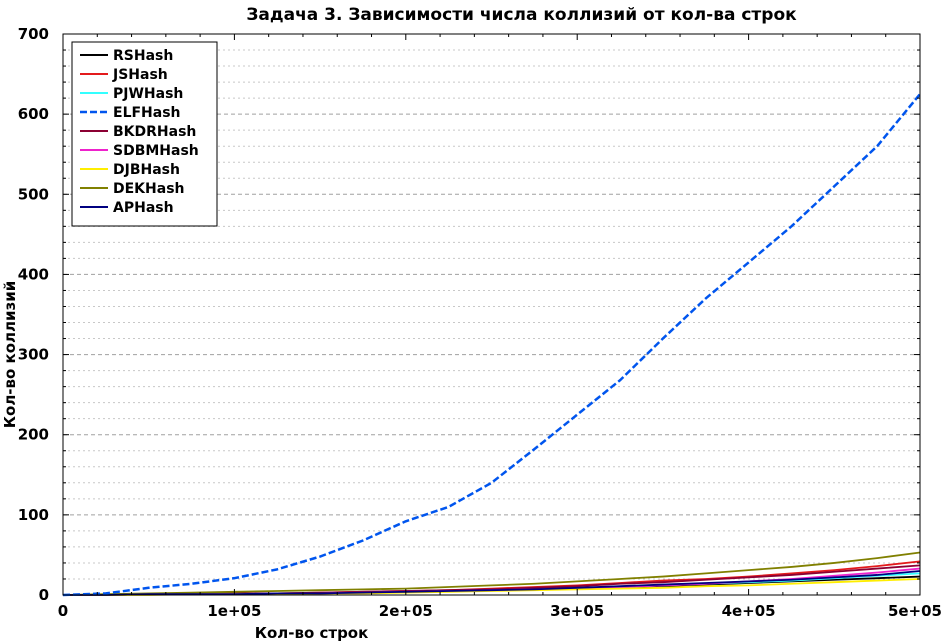  What do you see at coordinates (148, 94) in the screenshot?
I see `legend-label-pjwhash: PJWHash` at bounding box center [148, 94].